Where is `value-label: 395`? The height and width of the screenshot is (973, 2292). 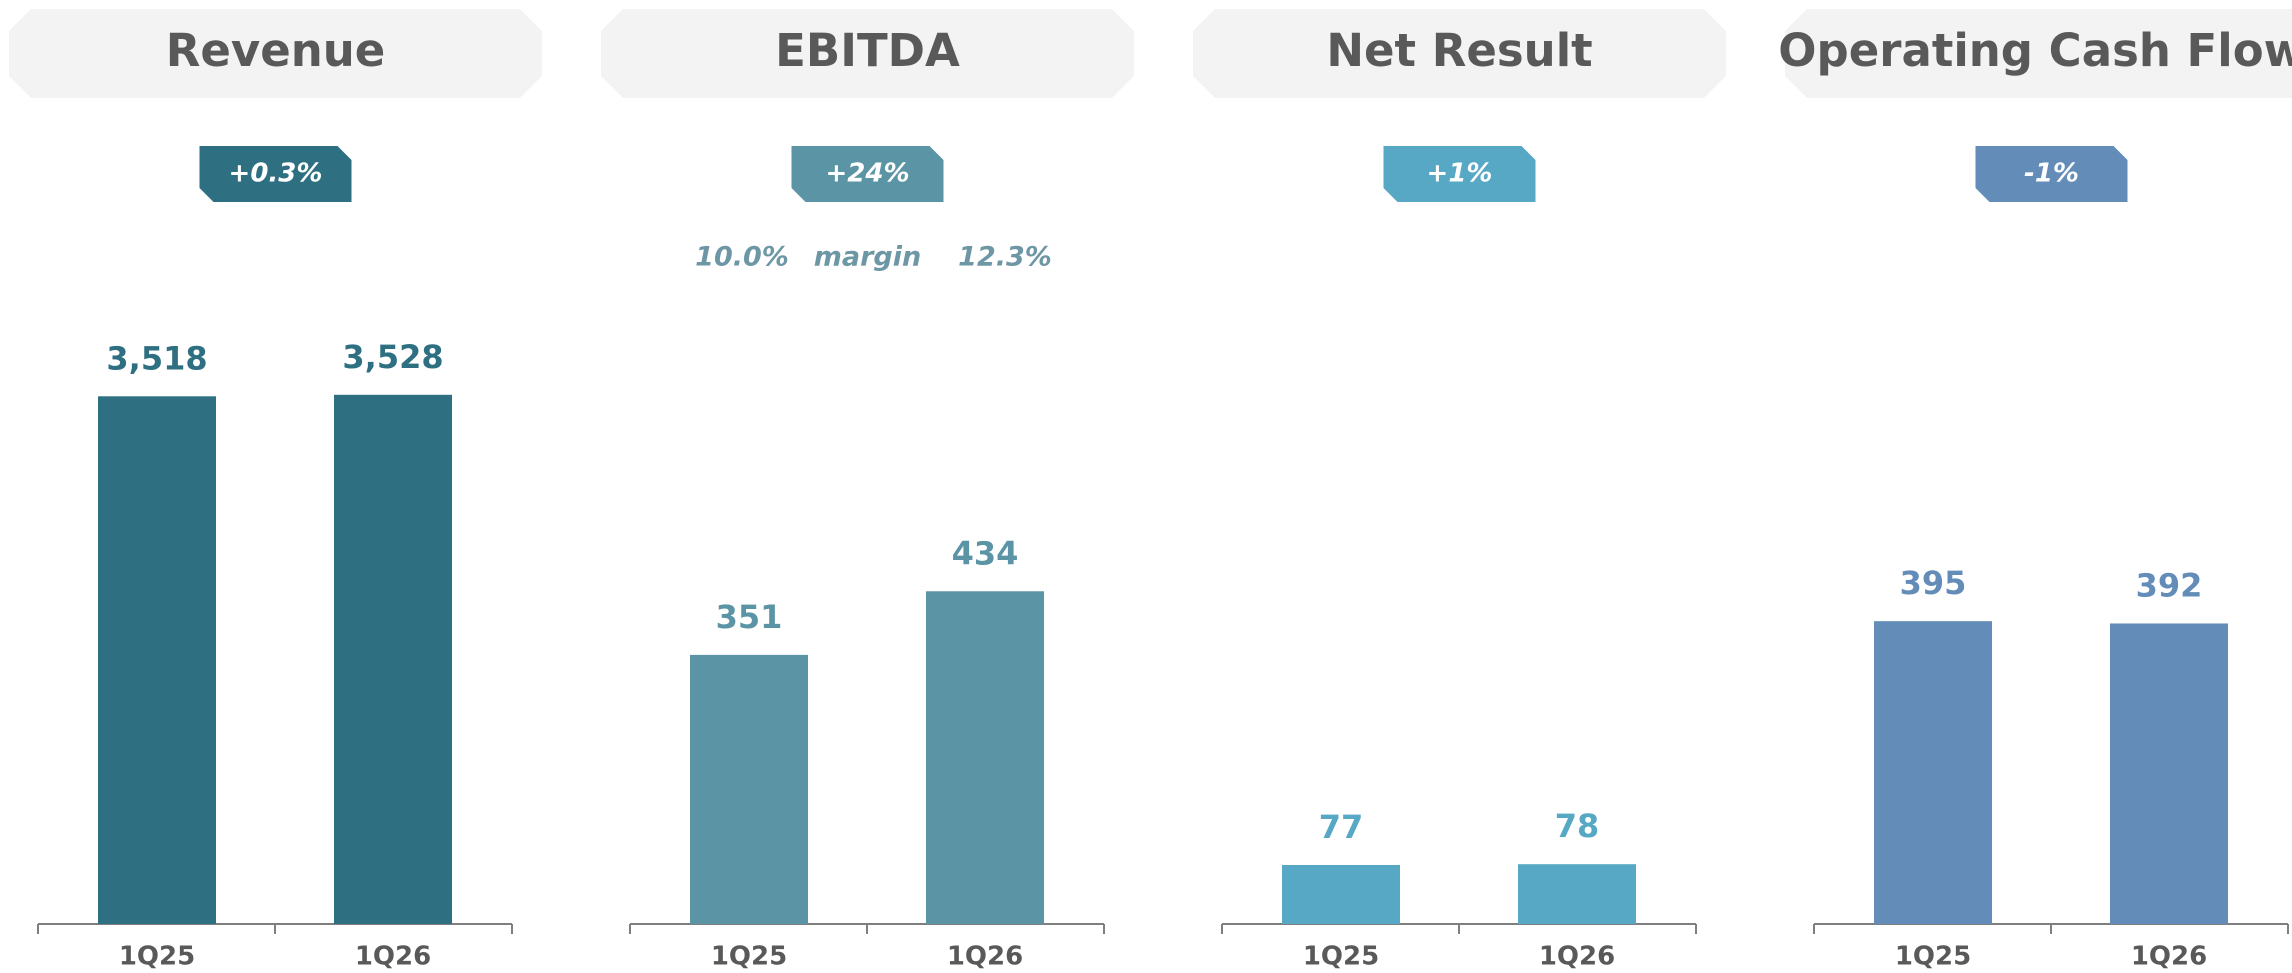 value-label: 395 is located at coordinates (1933, 583).